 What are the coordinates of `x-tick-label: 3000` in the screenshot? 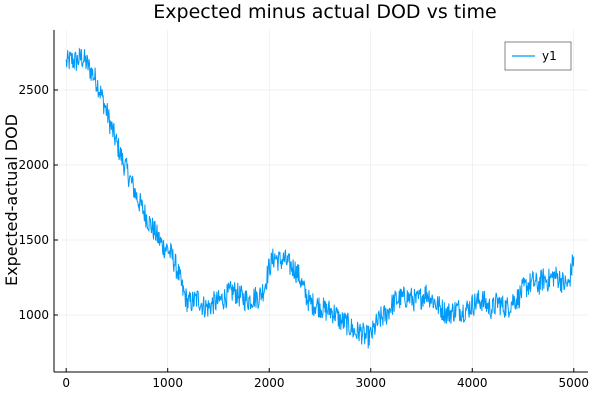 It's located at (370, 383).